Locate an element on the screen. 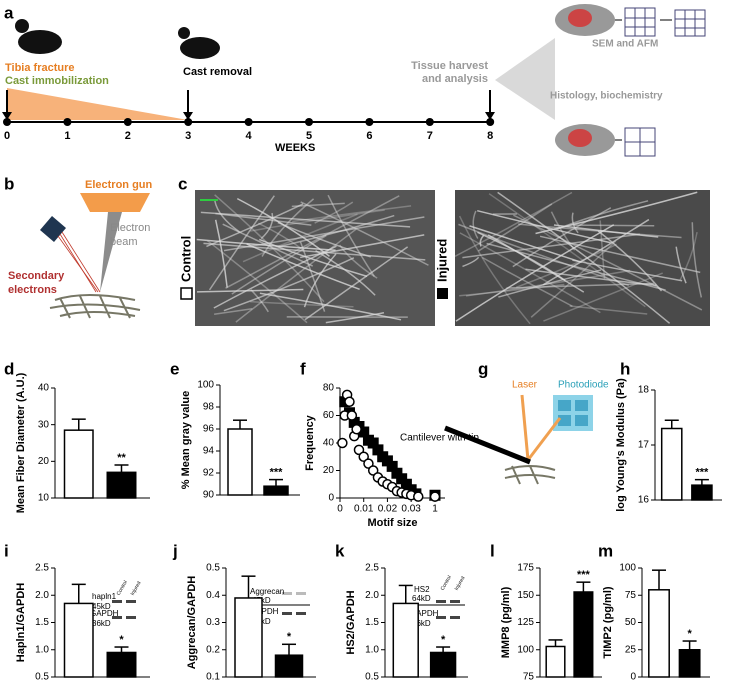 The height and width of the screenshot is (682, 740). y-axis-label: TIMP2 (pg/ml) is located at coordinates (608, 622).